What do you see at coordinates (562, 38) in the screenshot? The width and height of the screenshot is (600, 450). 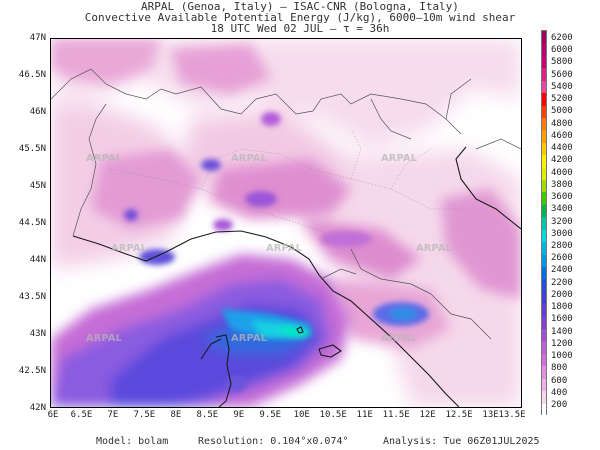 I see `colorbar-tick-label: 6200` at bounding box center [562, 38].